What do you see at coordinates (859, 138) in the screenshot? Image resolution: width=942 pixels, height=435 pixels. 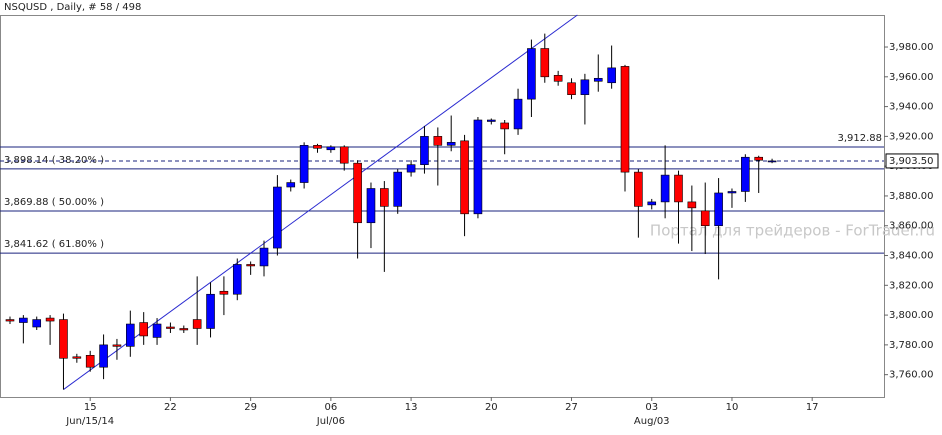 I see `fib-level-label: 3,912.88` at bounding box center [859, 138].